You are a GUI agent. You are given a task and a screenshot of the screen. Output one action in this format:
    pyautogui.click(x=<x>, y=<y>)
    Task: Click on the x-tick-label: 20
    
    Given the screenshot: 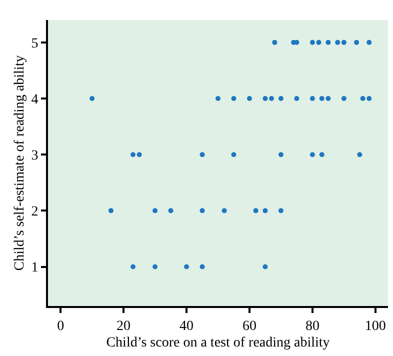 What is the action you would take?
    pyautogui.click(x=123, y=326)
    